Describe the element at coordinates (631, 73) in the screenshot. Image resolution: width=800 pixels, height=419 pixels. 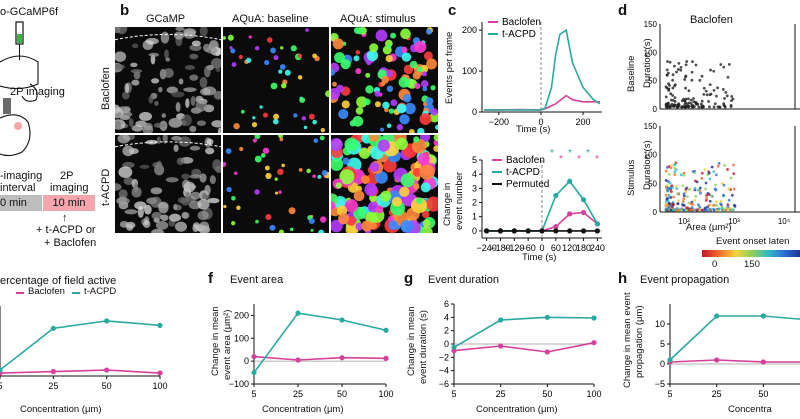
I see `d-row-label-baseline: Baseline` at that location.